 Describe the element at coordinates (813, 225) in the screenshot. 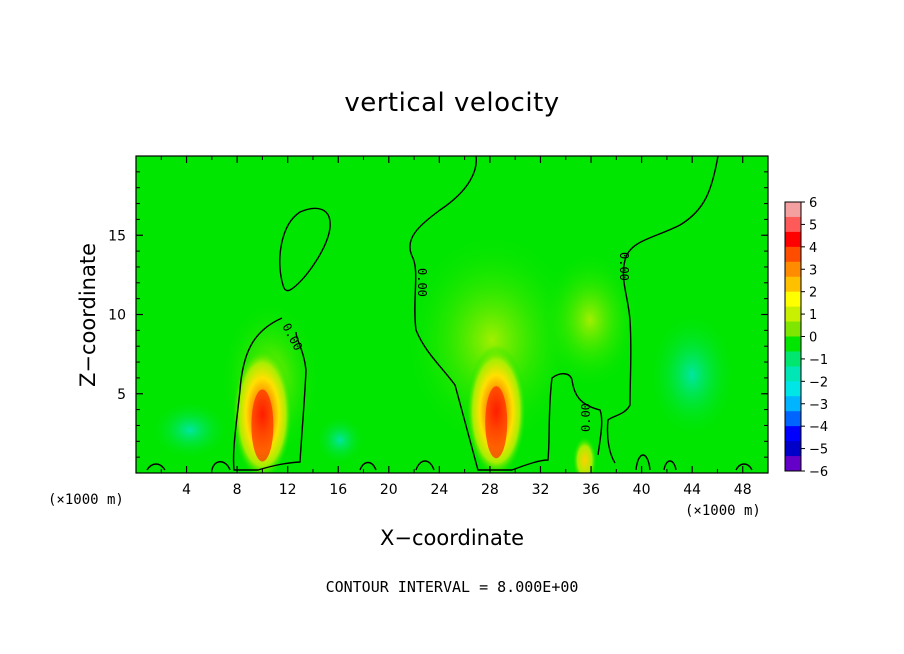

I see `colorbar-tick-label: 5` at that location.